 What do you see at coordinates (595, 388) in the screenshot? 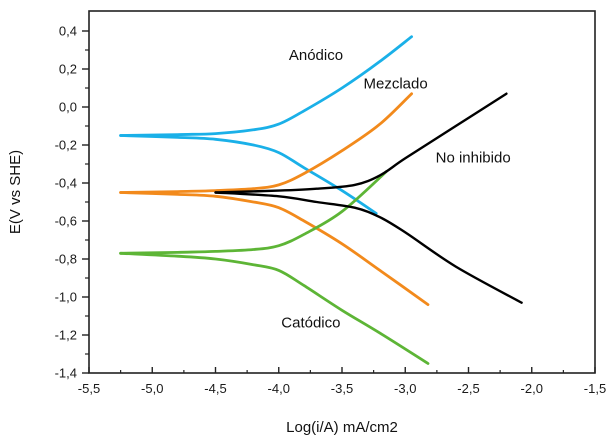
I see `x-tick-label: -1,5` at bounding box center [595, 388].